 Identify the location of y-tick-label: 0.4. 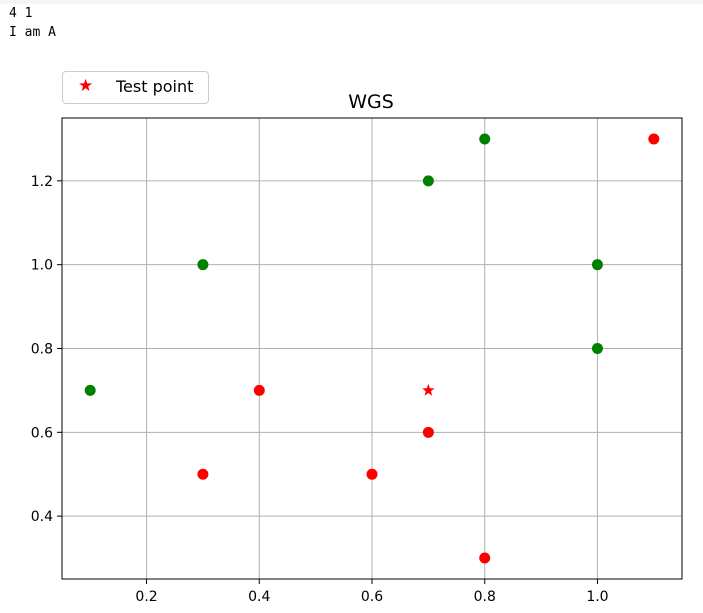
(42, 517).